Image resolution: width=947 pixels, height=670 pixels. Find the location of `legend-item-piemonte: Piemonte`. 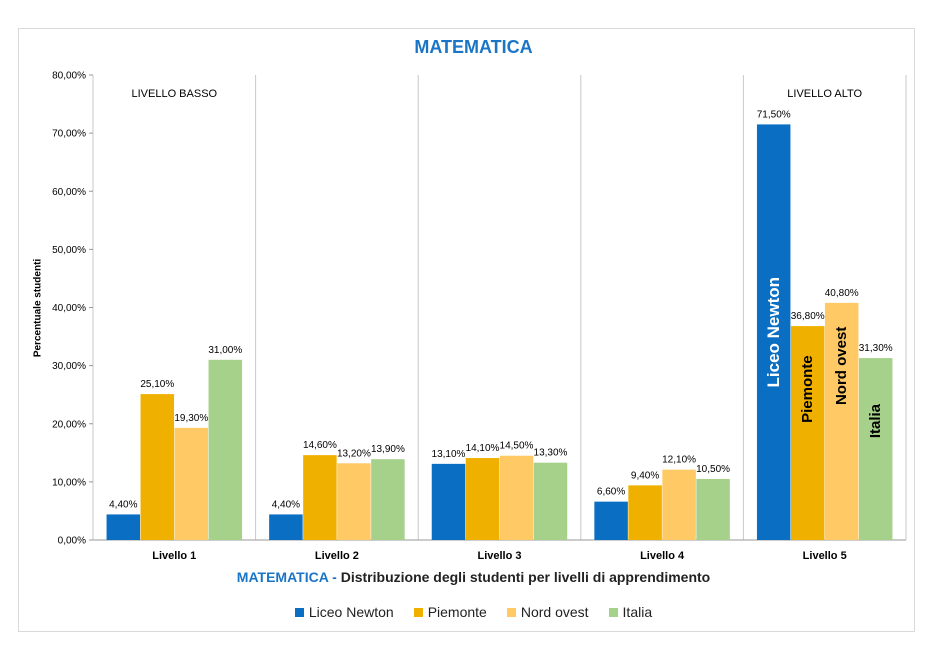

legend-item-piemonte: Piemonte is located at coordinates (450, 612).